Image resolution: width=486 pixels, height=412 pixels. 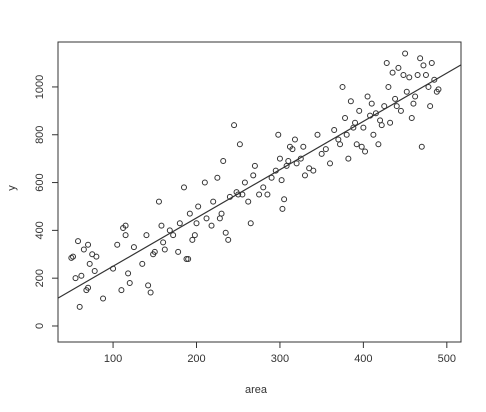 What do you see at coordinates (40, 182) in the screenshot?
I see `y-tick-label: 600` at bounding box center [40, 182].